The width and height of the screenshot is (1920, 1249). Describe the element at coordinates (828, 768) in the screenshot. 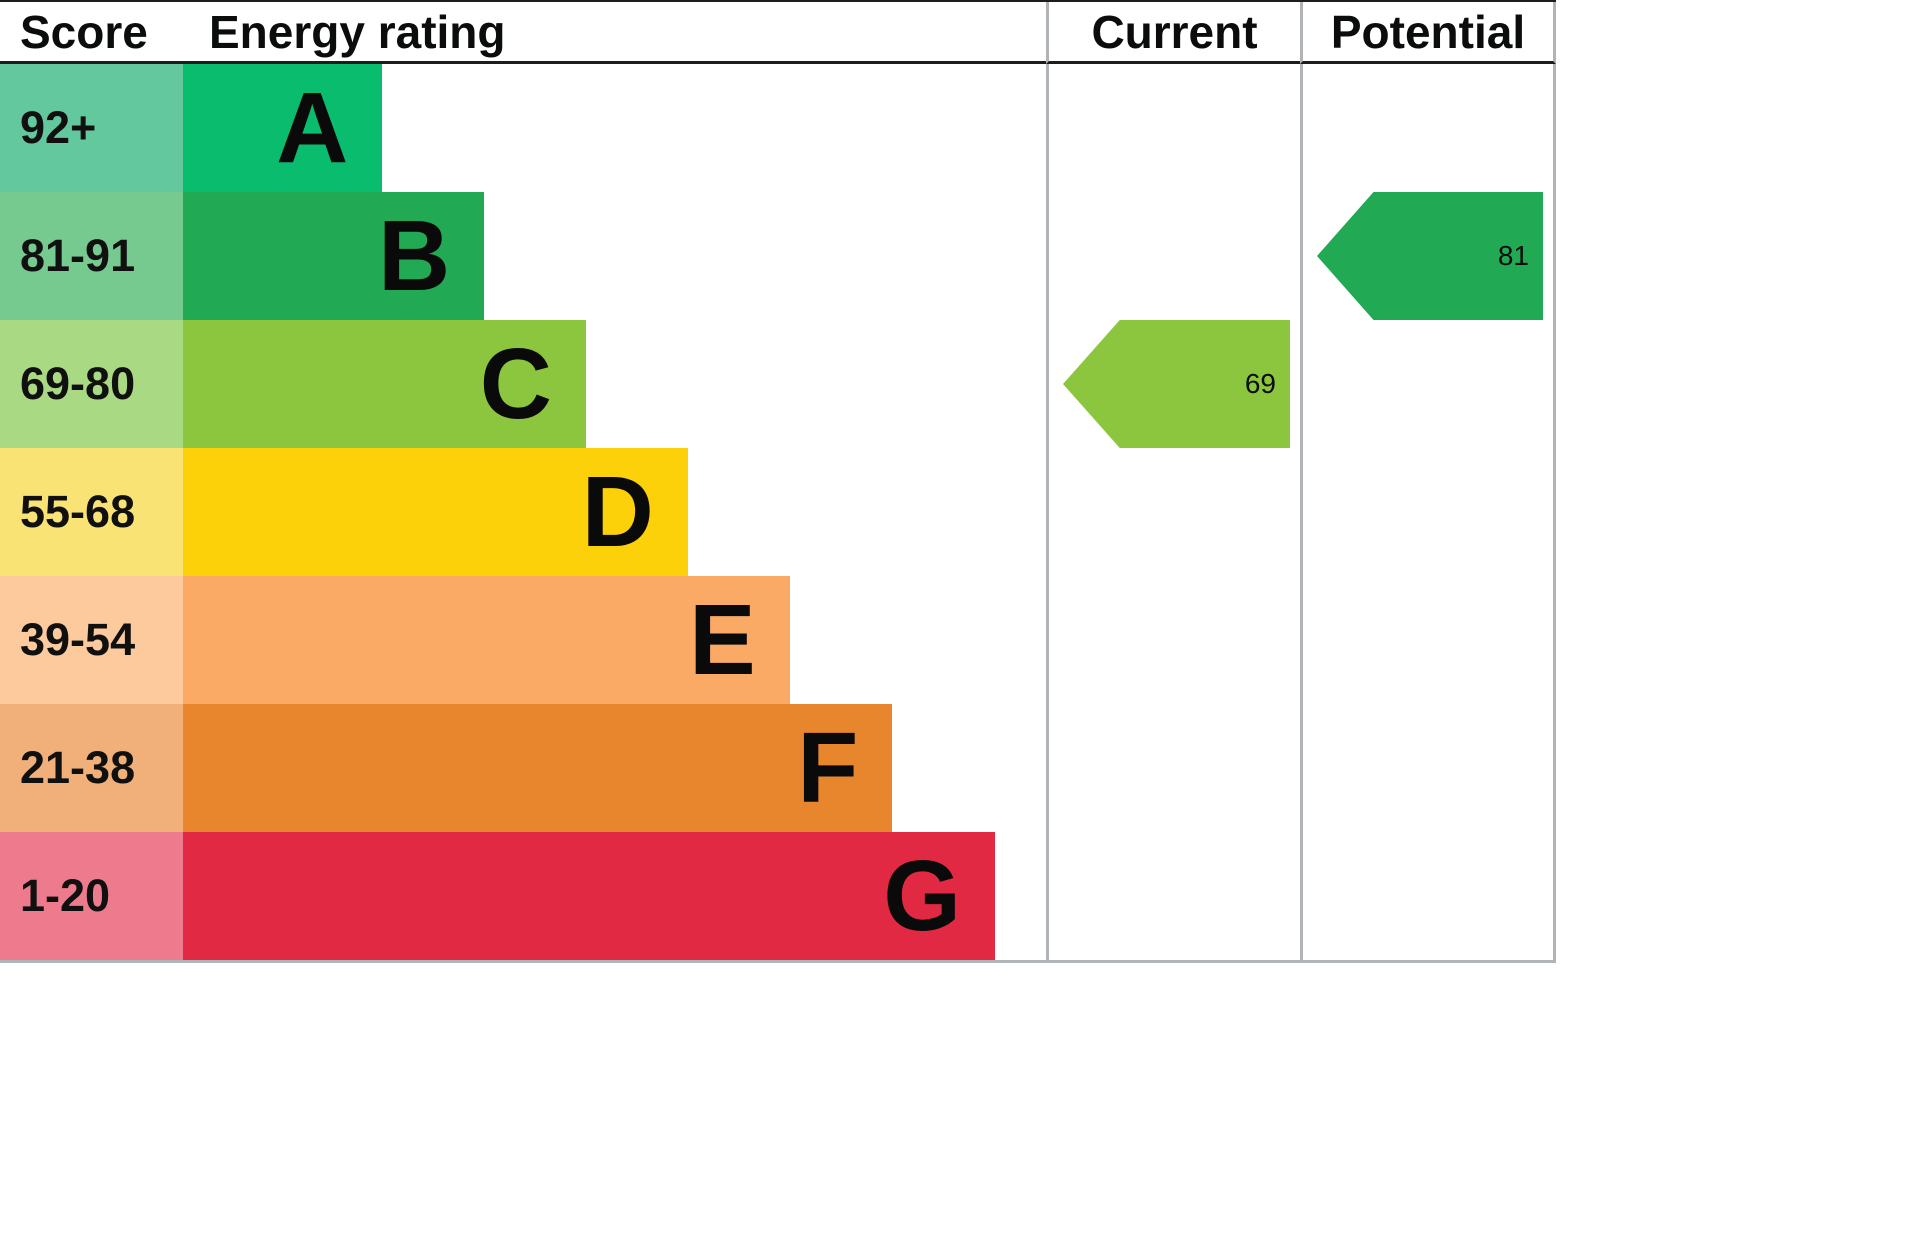

I see `band-letter-f: F` at that location.